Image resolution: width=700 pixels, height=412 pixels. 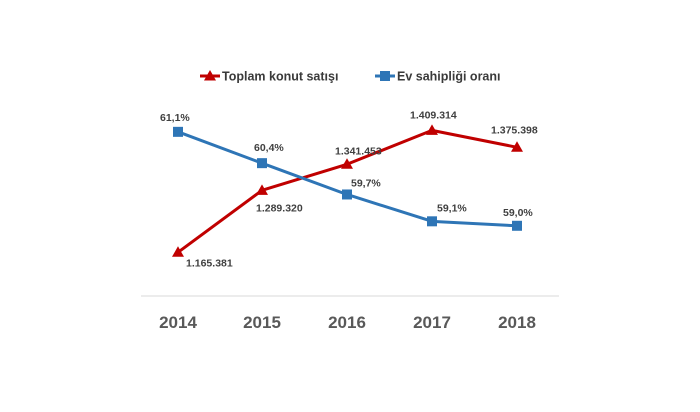 I want to click on x-axis-ticks: 2014 2015 2016 2017 2018, so click(x=347, y=322).